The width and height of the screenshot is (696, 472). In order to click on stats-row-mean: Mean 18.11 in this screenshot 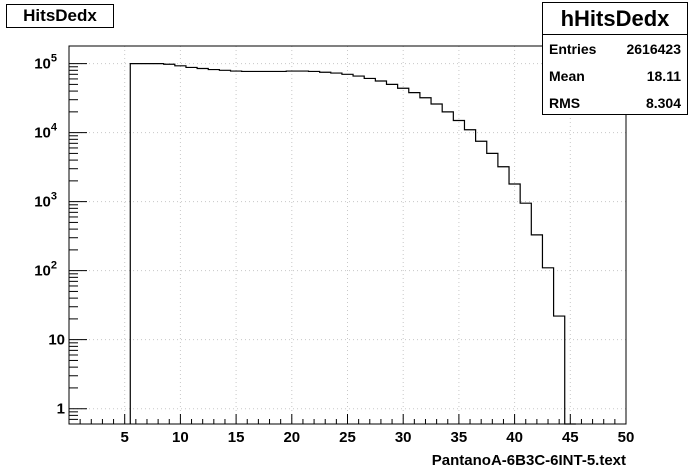, I will do `click(615, 75)`.